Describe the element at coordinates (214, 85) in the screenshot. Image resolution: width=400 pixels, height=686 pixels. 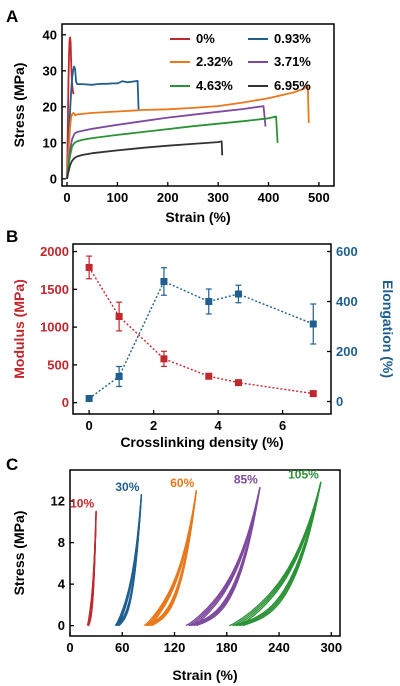
I see `legend-label: 4.63%` at that location.